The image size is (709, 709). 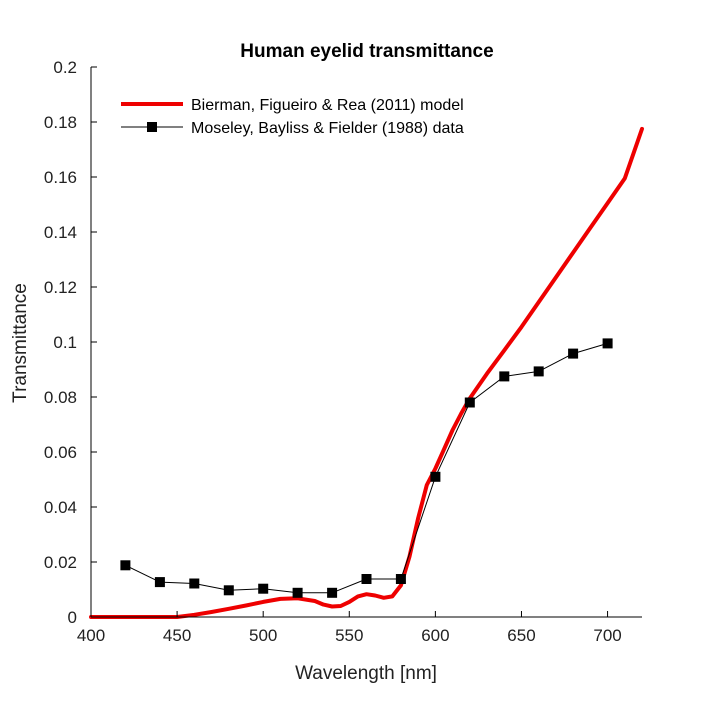 I want to click on y-axis-label: Transmittance, so click(x=20, y=343).